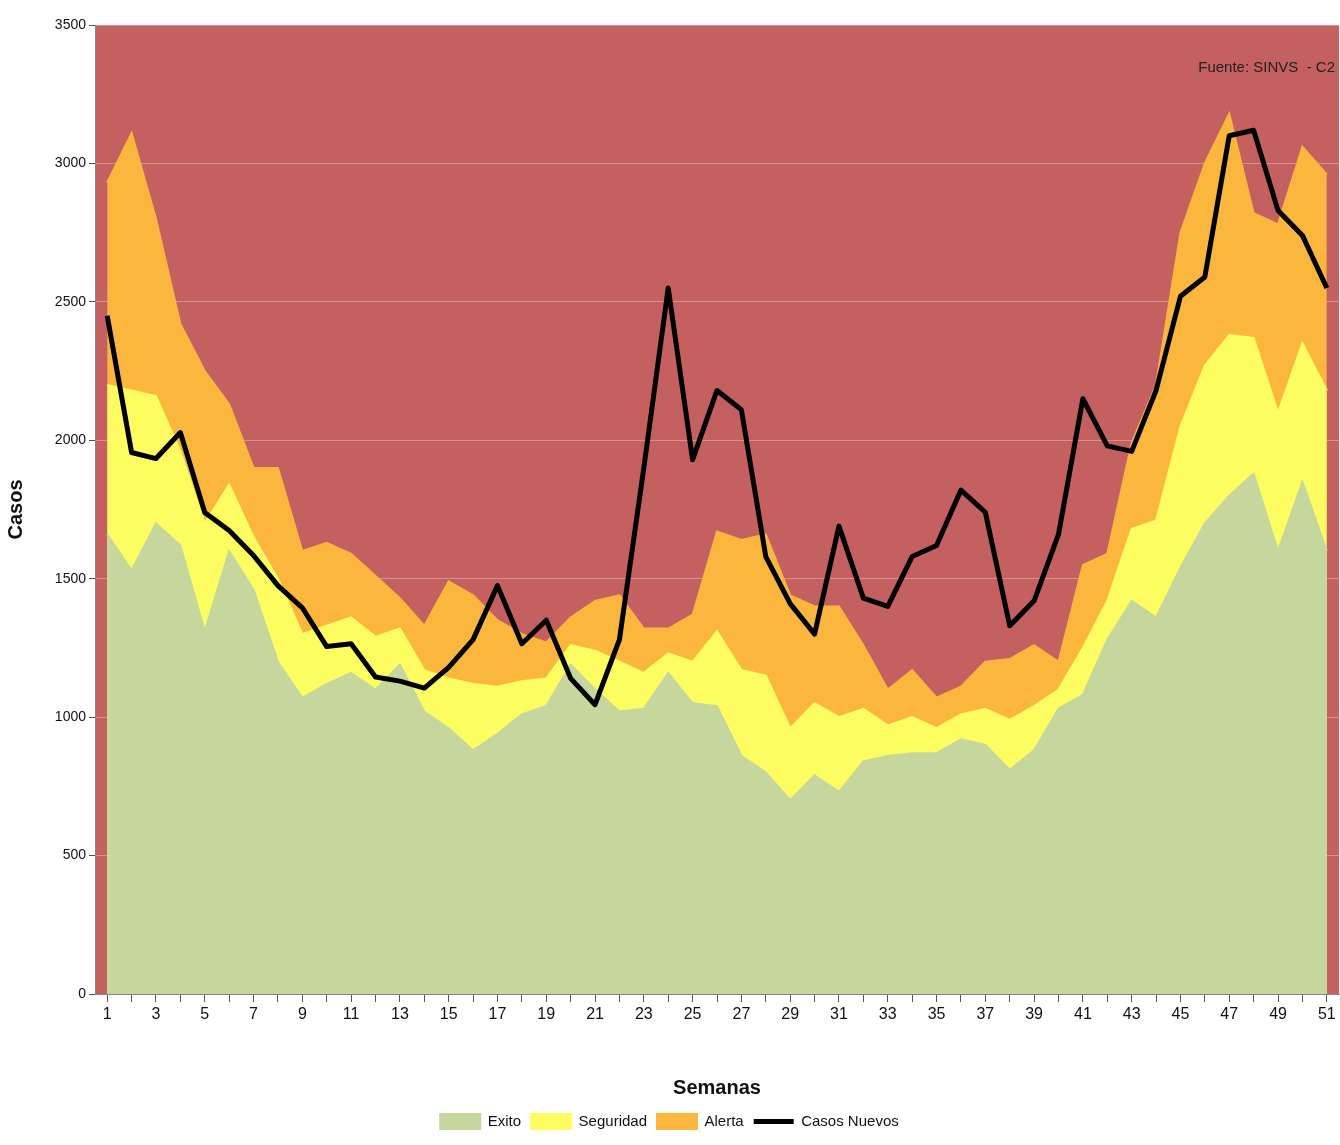 Image resolution: width=1340 pixels, height=1145 pixels. I want to click on y-tick-label: 2500, so click(70, 300).